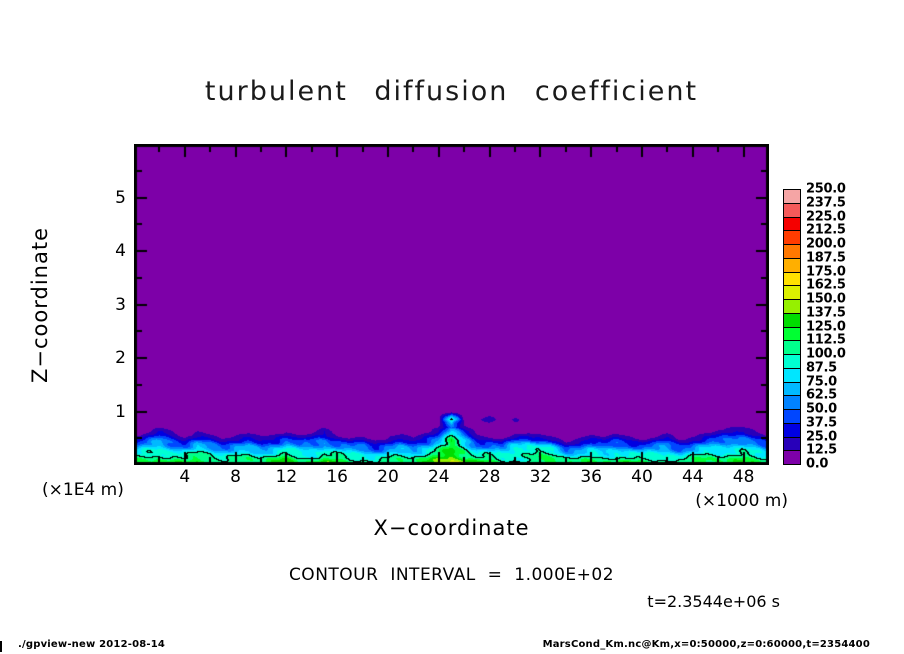  I want to click on colorbar-label: 250.0, so click(826, 189).